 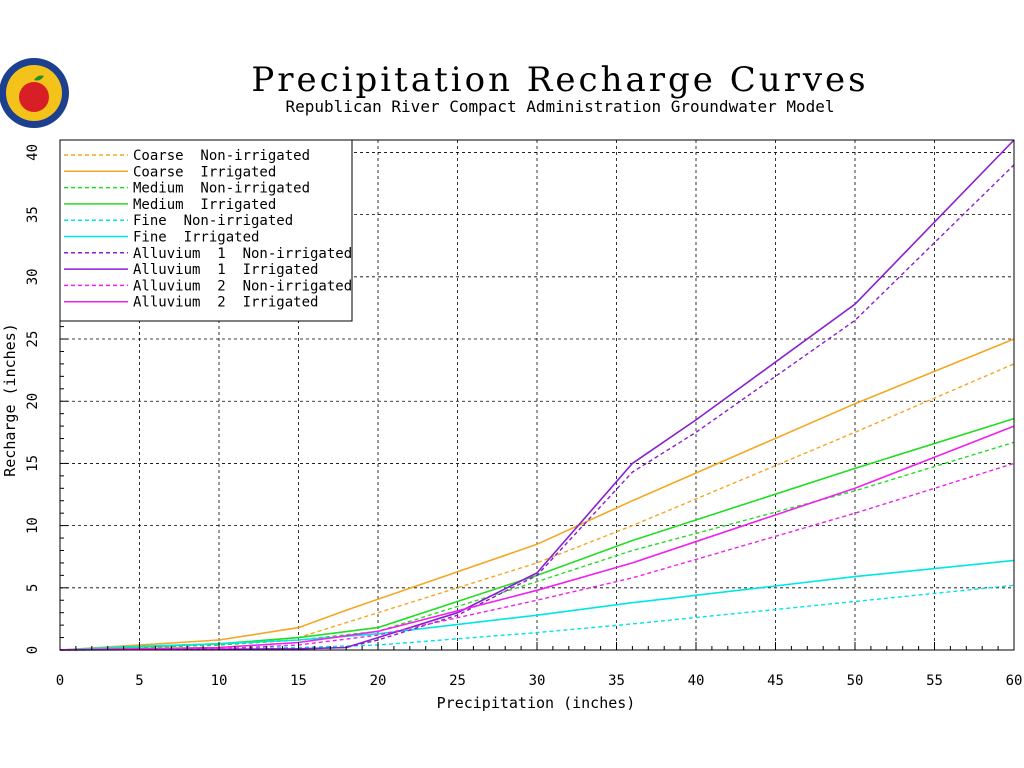 What do you see at coordinates (33, 525) in the screenshot?
I see `y-tick-label: 10` at bounding box center [33, 525].